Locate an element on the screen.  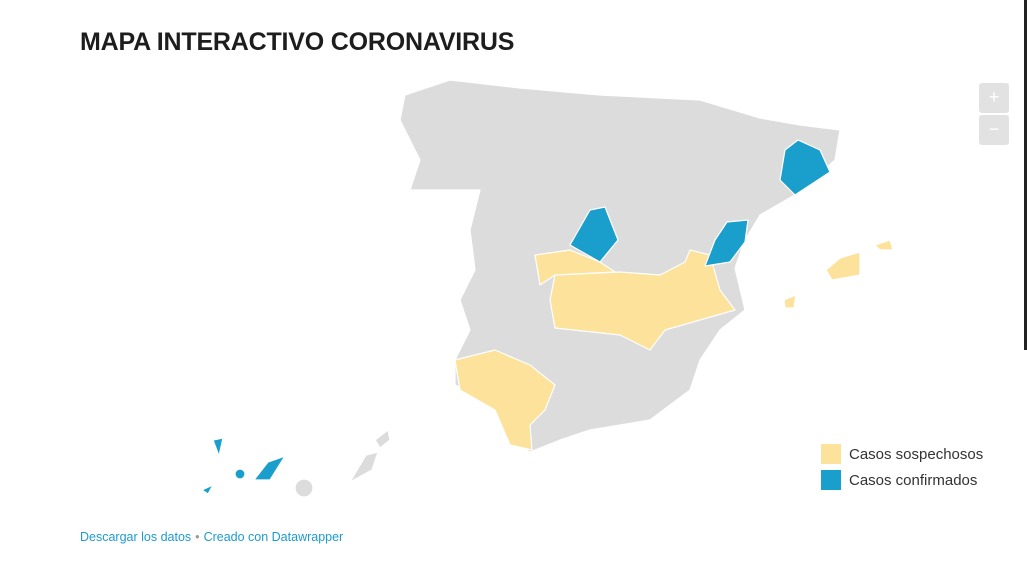
region-toledo-avila is located at coordinates (575, 267).